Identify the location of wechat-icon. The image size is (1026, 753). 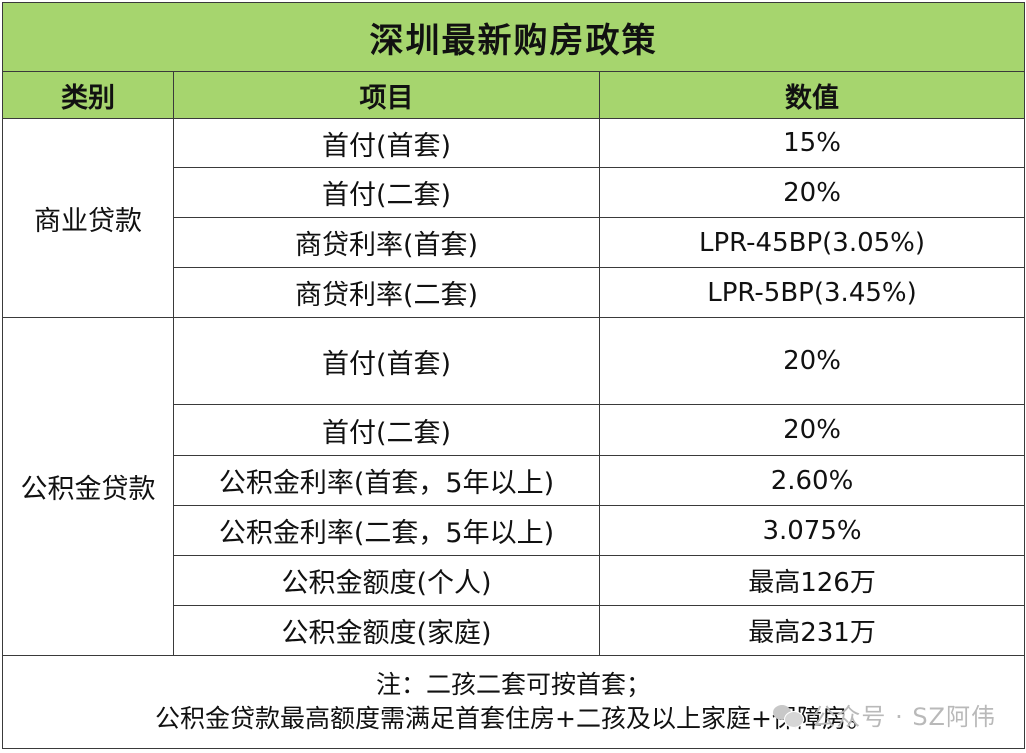
(789, 715).